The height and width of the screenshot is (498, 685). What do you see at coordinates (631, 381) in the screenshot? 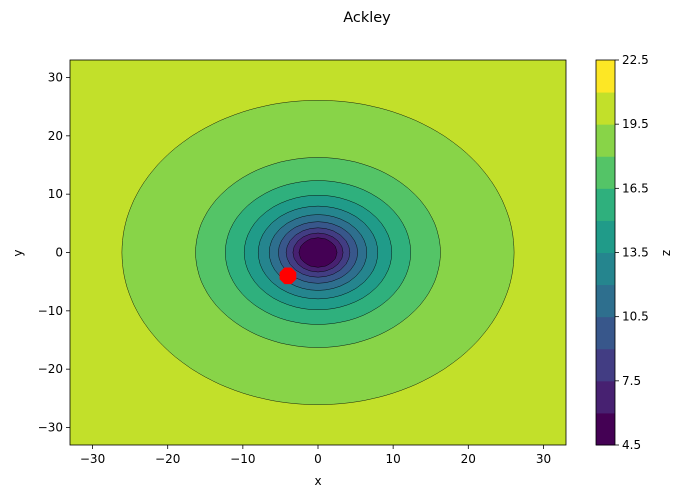
I see `colorbar-tick-label: 7.5` at bounding box center [631, 381].